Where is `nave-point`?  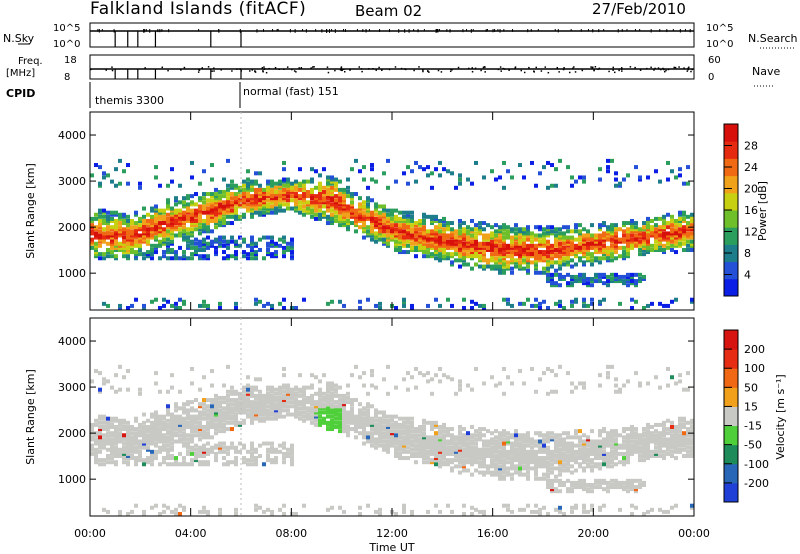
nave-point is located at coordinates (691, 71).